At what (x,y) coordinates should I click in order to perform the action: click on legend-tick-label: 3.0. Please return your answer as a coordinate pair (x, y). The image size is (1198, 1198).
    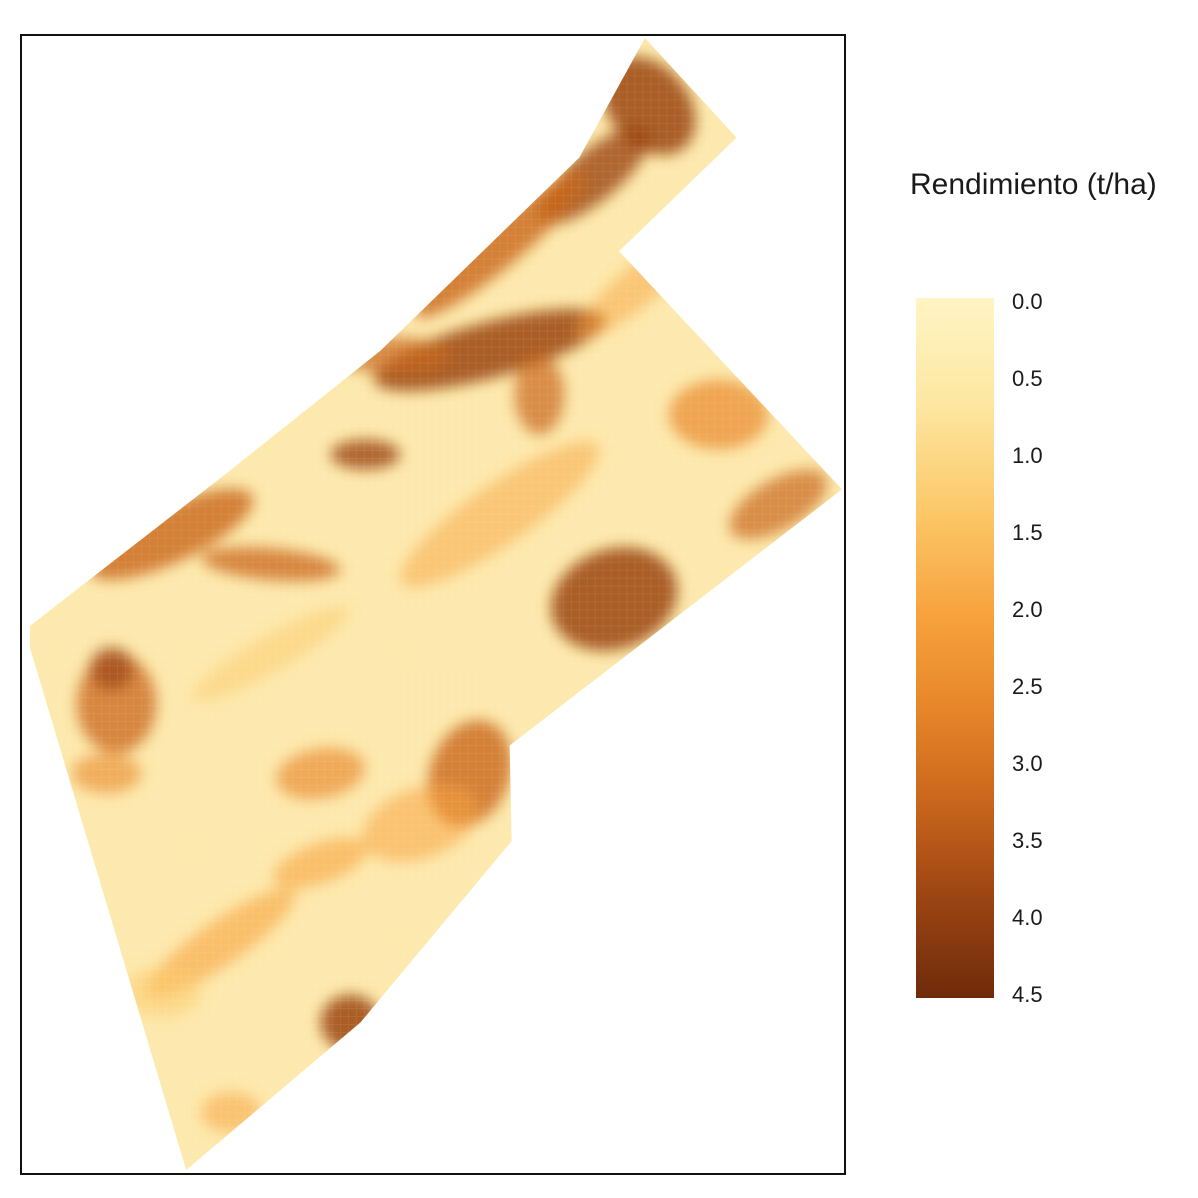
    Looking at the image, I should click on (1027, 763).